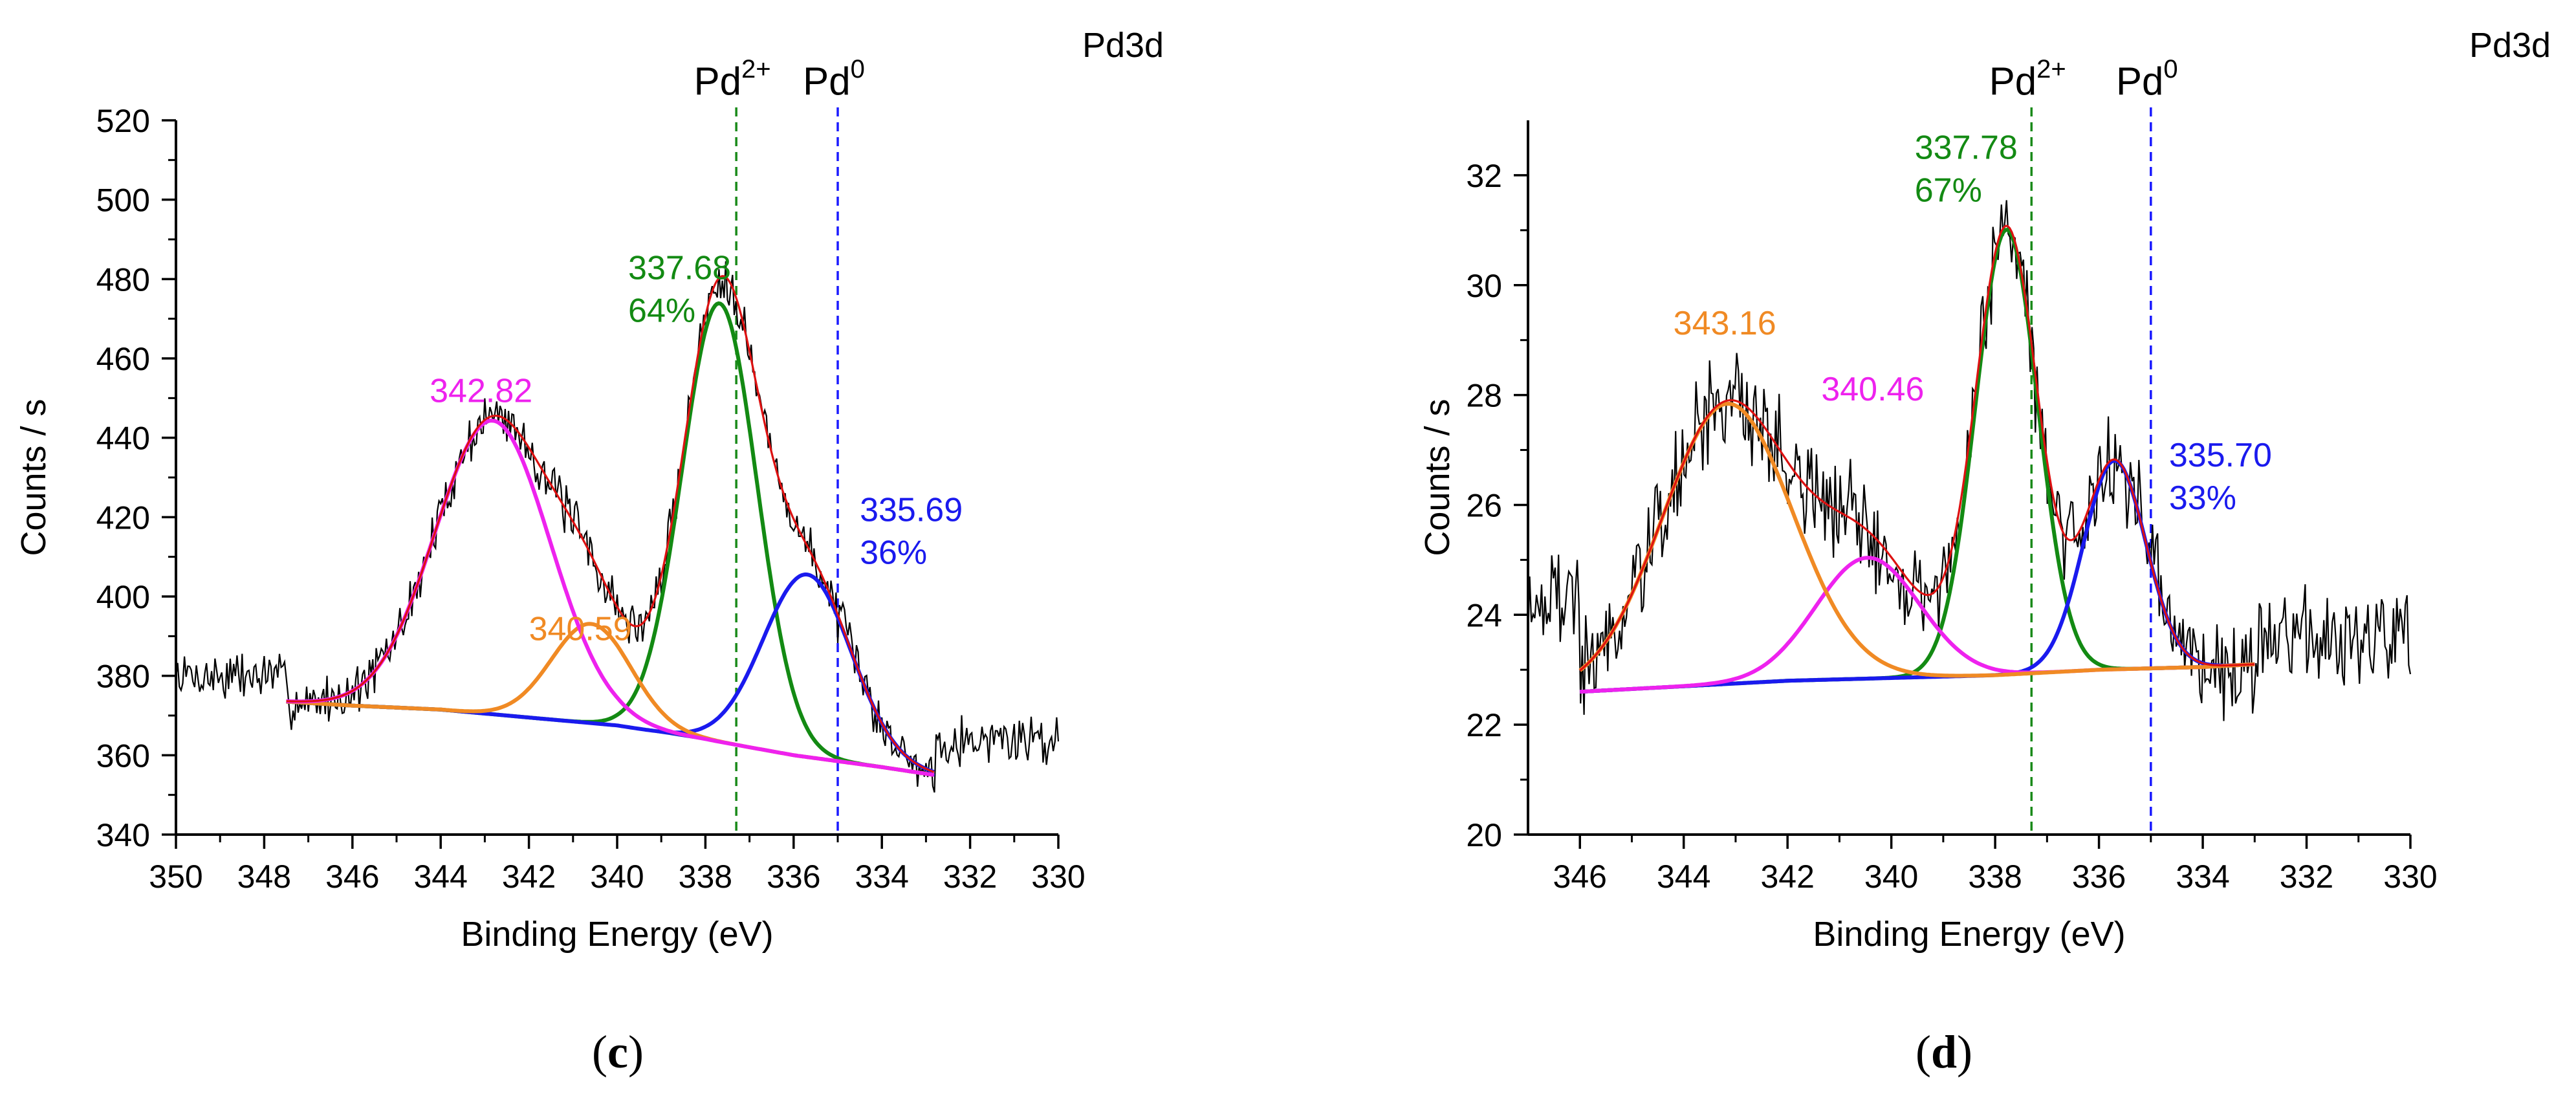 Image resolution: width=2576 pixels, height=1094 pixels. Describe the element at coordinates (123, 756) in the screenshot. I see `y-tick-label: 360` at that location.